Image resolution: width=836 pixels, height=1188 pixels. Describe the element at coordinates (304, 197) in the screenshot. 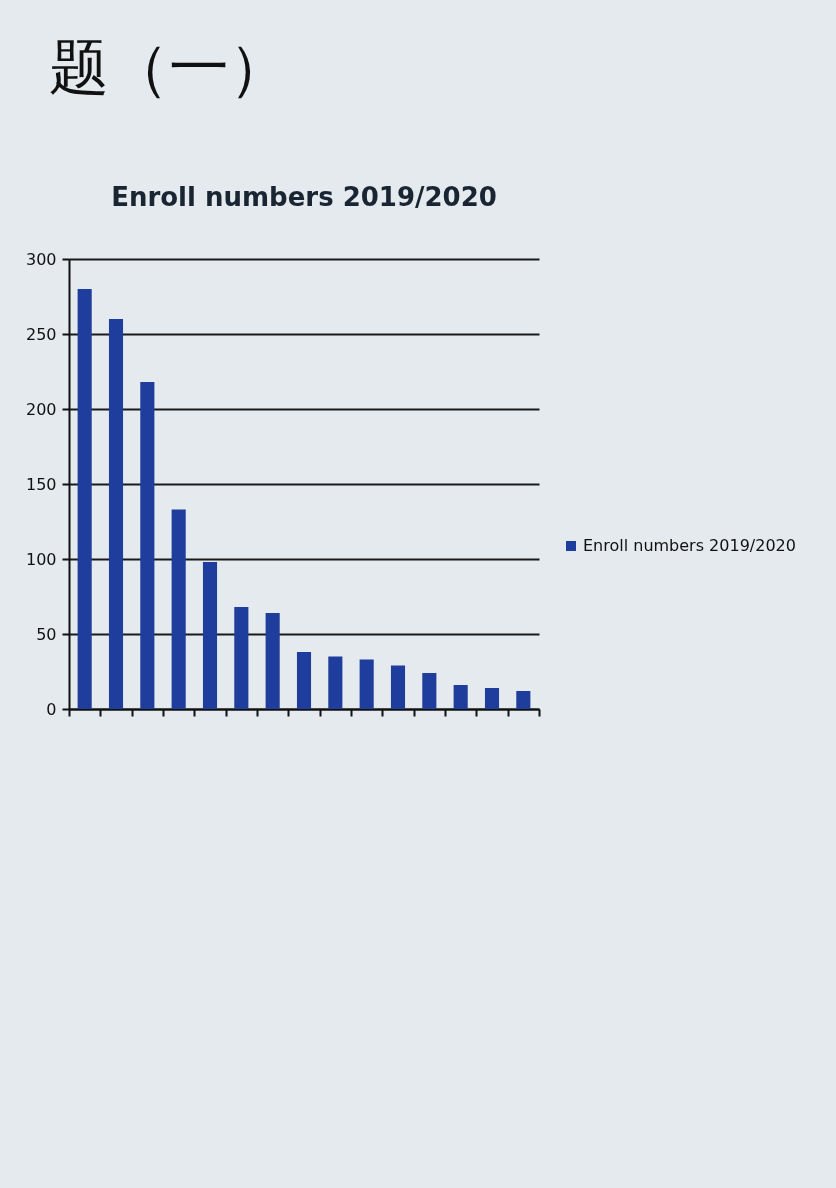

I see `chart-title: Enroll numbers 2019/2020` at that location.